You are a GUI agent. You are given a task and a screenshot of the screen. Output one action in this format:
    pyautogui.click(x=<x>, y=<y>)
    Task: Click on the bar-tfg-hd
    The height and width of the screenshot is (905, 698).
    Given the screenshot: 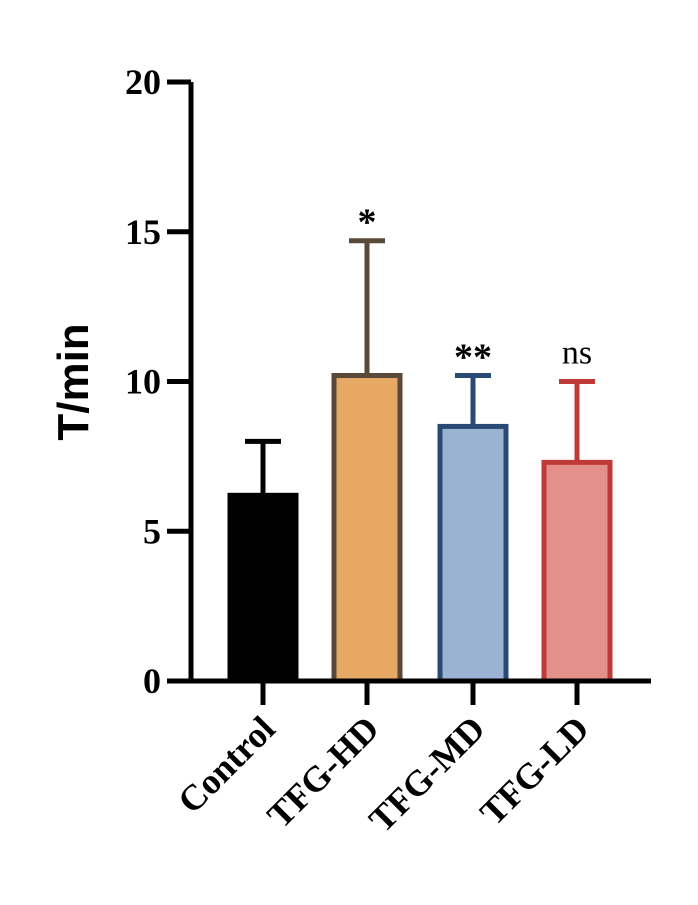 What is the action you would take?
    pyautogui.click(x=367, y=528)
    